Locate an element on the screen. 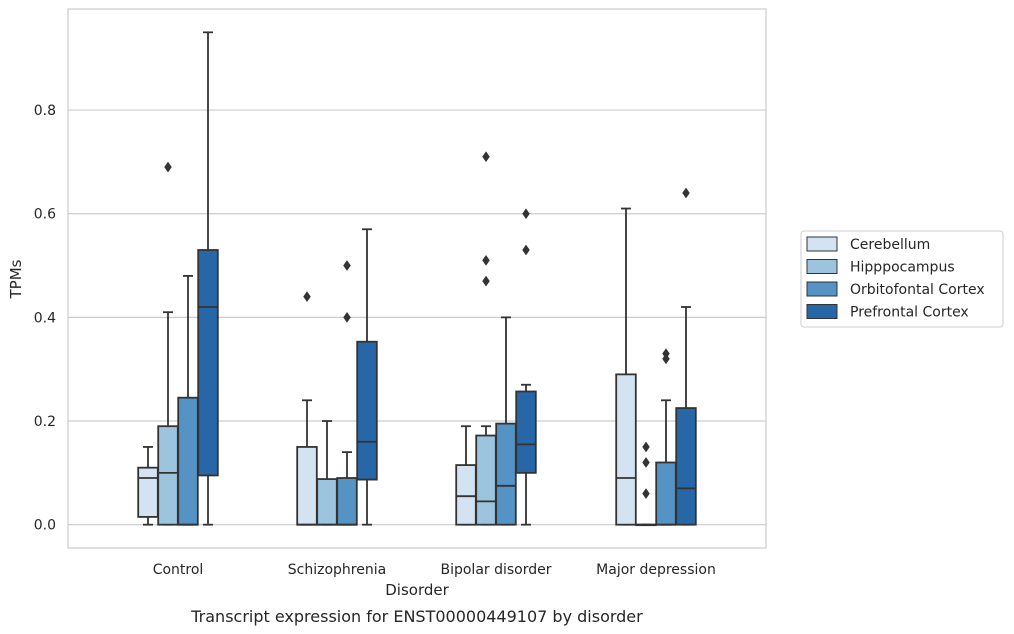 Image resolution: width=1014 pixels, height=634 pixels. y-tick-label: 0.0 is located at coordinates (45, 526).